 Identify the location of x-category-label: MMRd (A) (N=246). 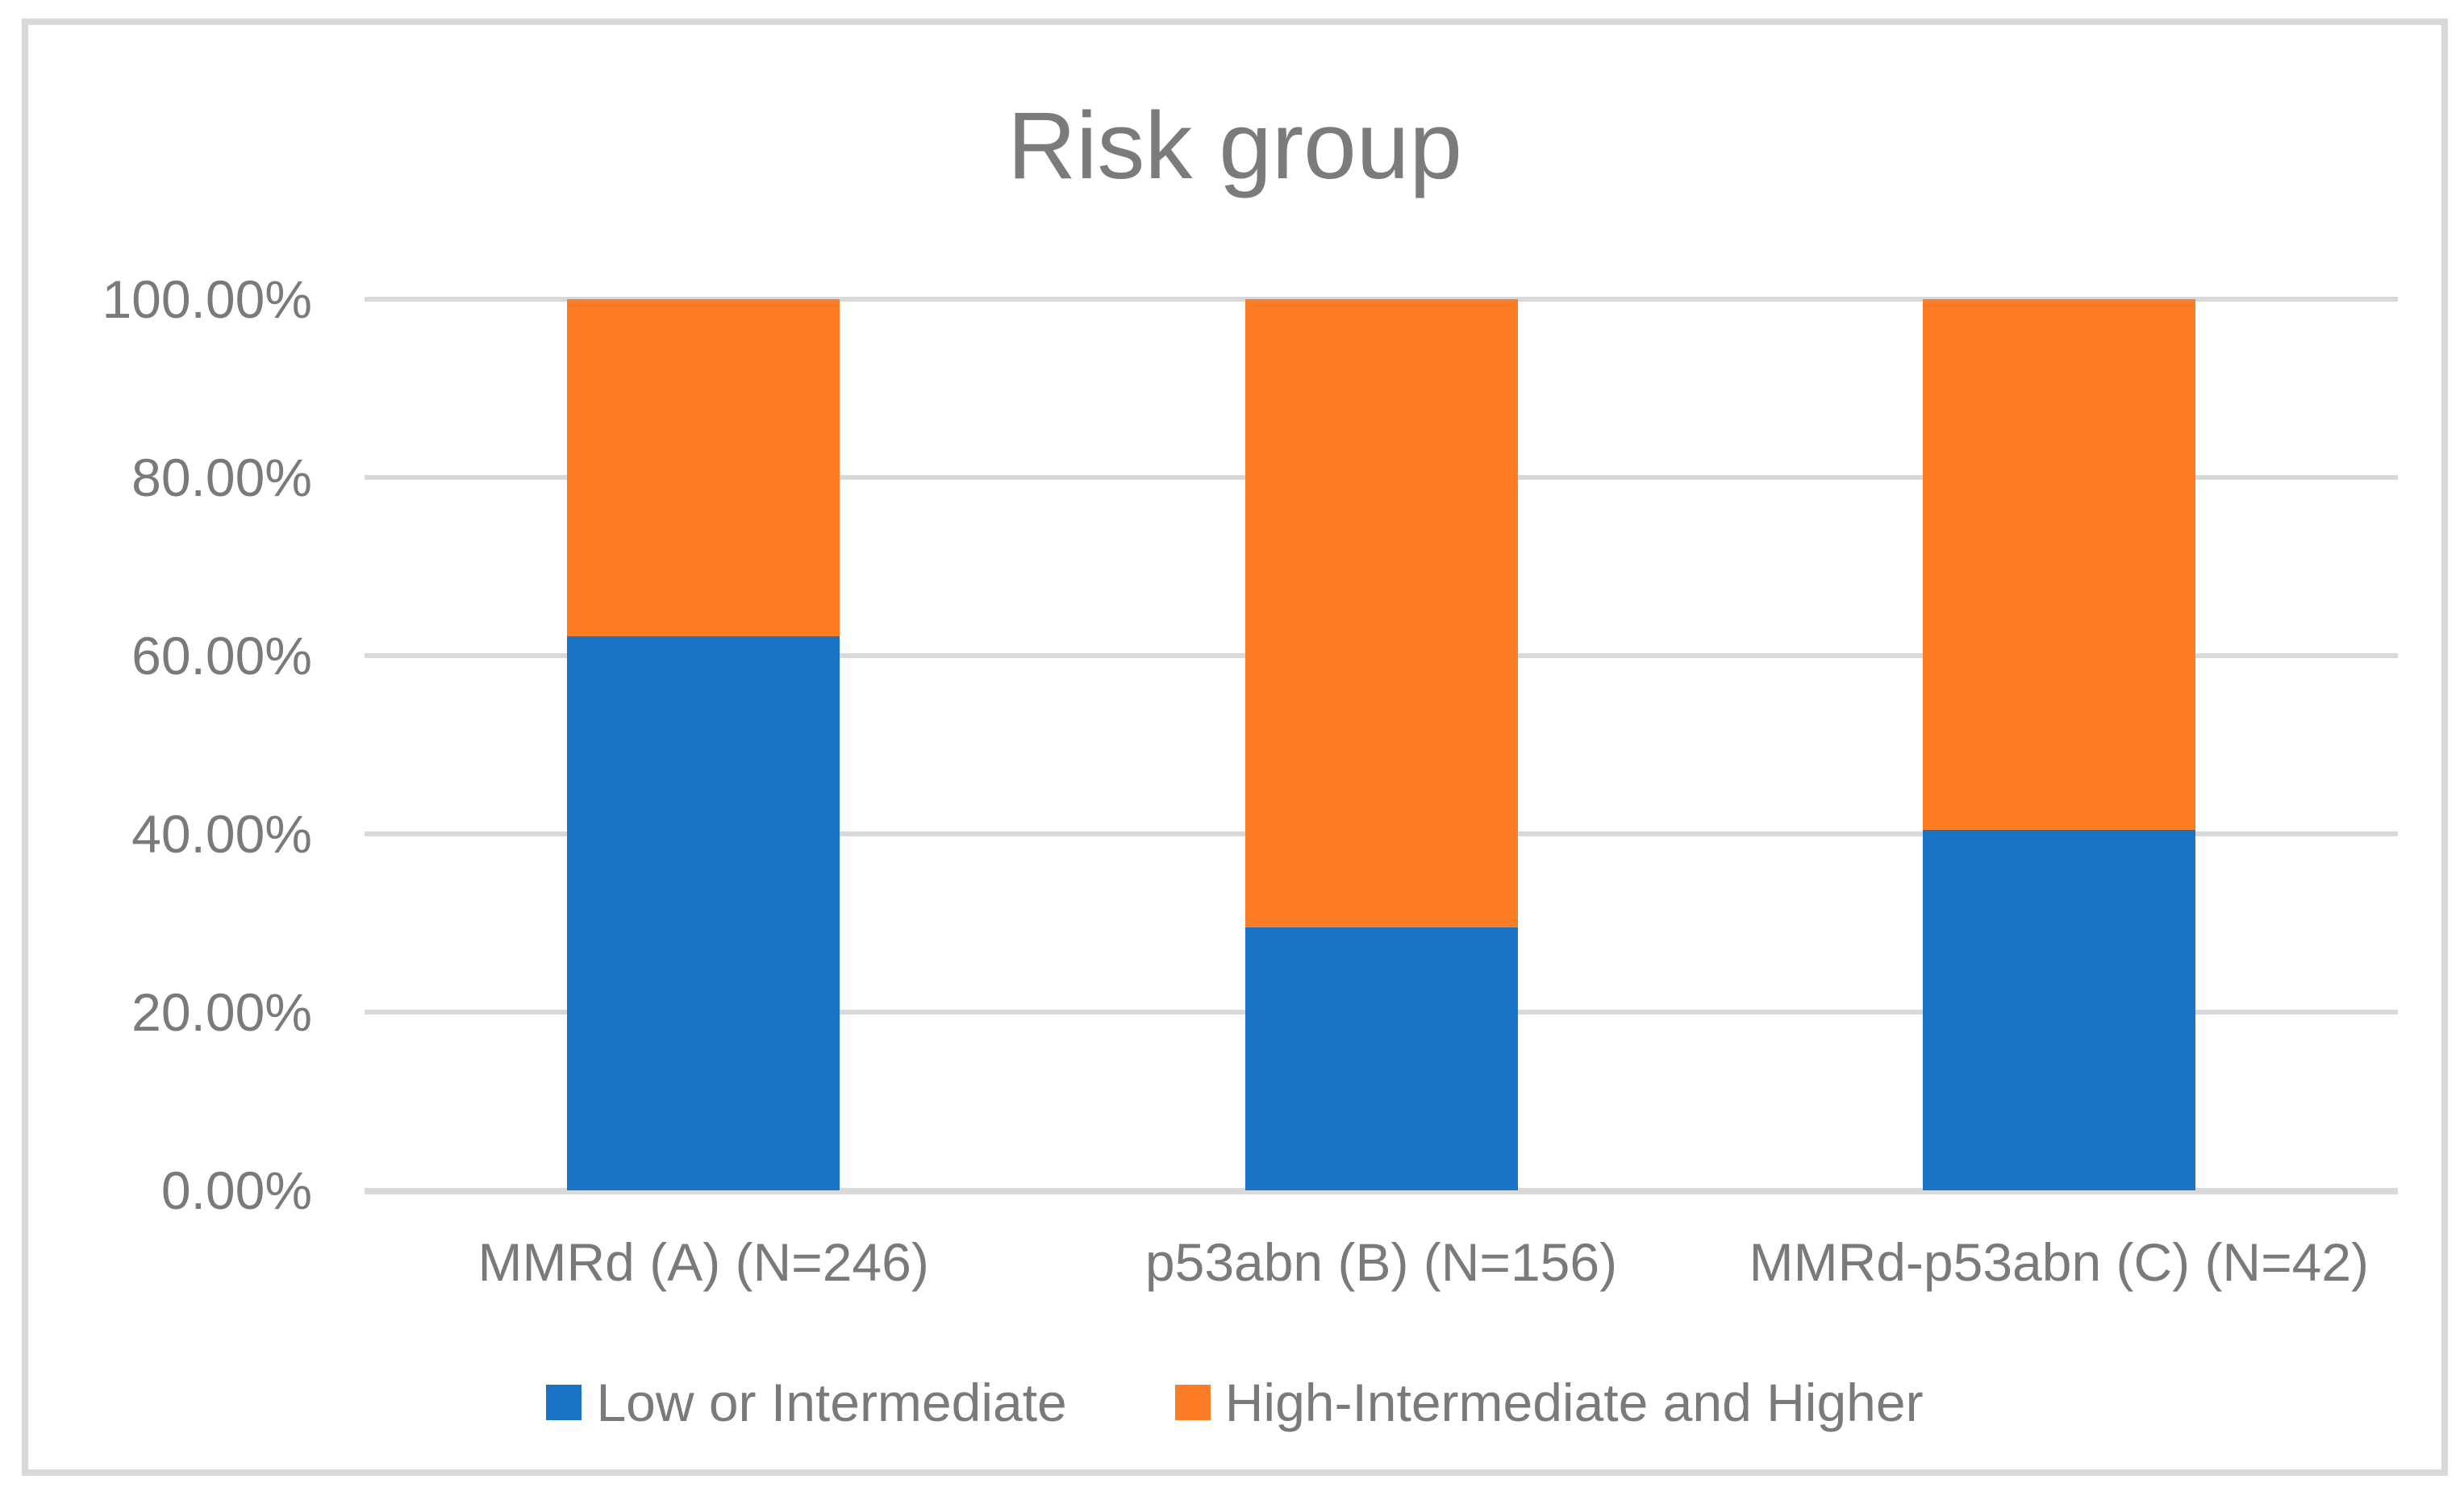
(703, 1262).